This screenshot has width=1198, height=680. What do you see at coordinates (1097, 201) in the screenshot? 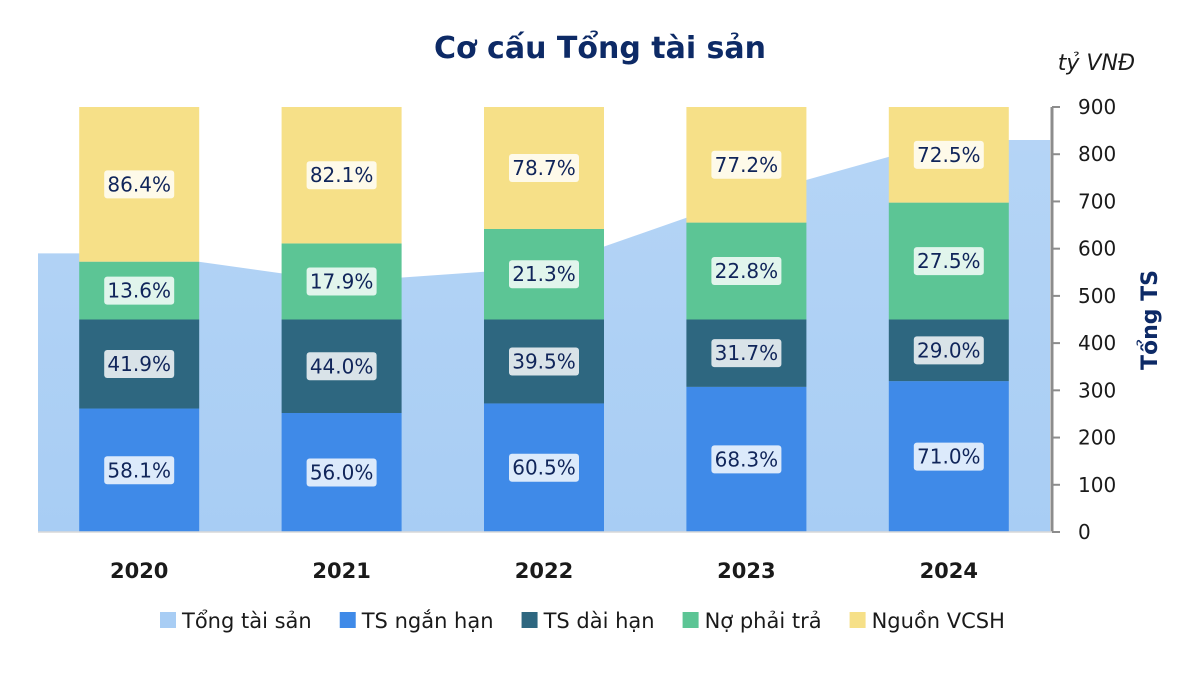
I see `y-tick-label: 700` at bounding box center [1097, 201].